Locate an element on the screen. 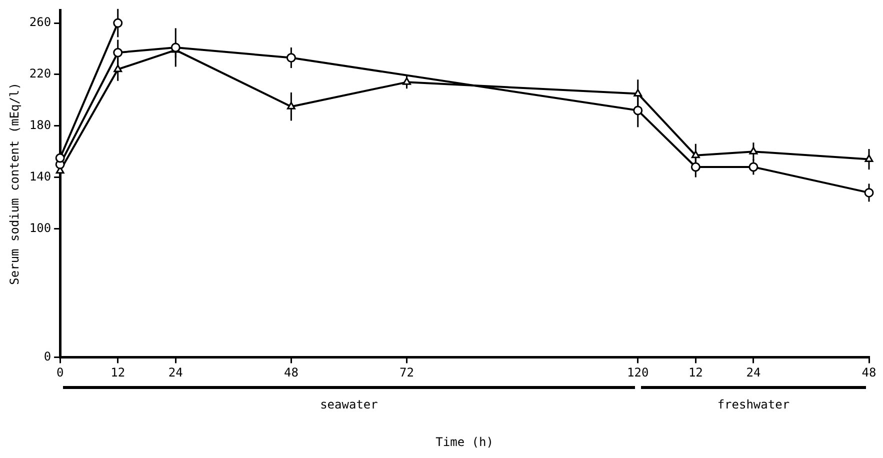  y-tick-label: 100 is located at coordinates (40, 227).